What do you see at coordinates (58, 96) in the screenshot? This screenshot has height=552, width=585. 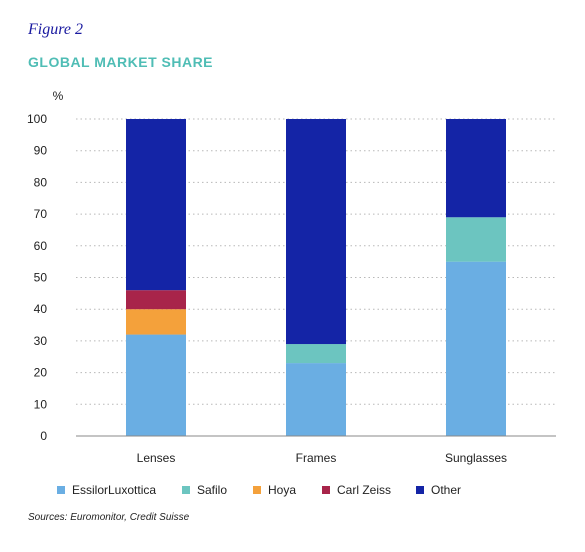 I see `y-axis-unit-label: %` at bounding box center [58, 96].